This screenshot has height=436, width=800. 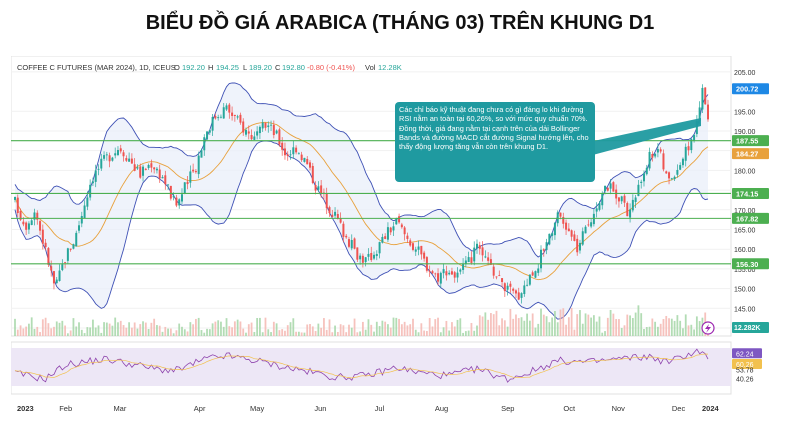 What do you see at coordinates (645, 137) in the screenshot?
I see `callout-pointer` at bounding box center [645, 137].